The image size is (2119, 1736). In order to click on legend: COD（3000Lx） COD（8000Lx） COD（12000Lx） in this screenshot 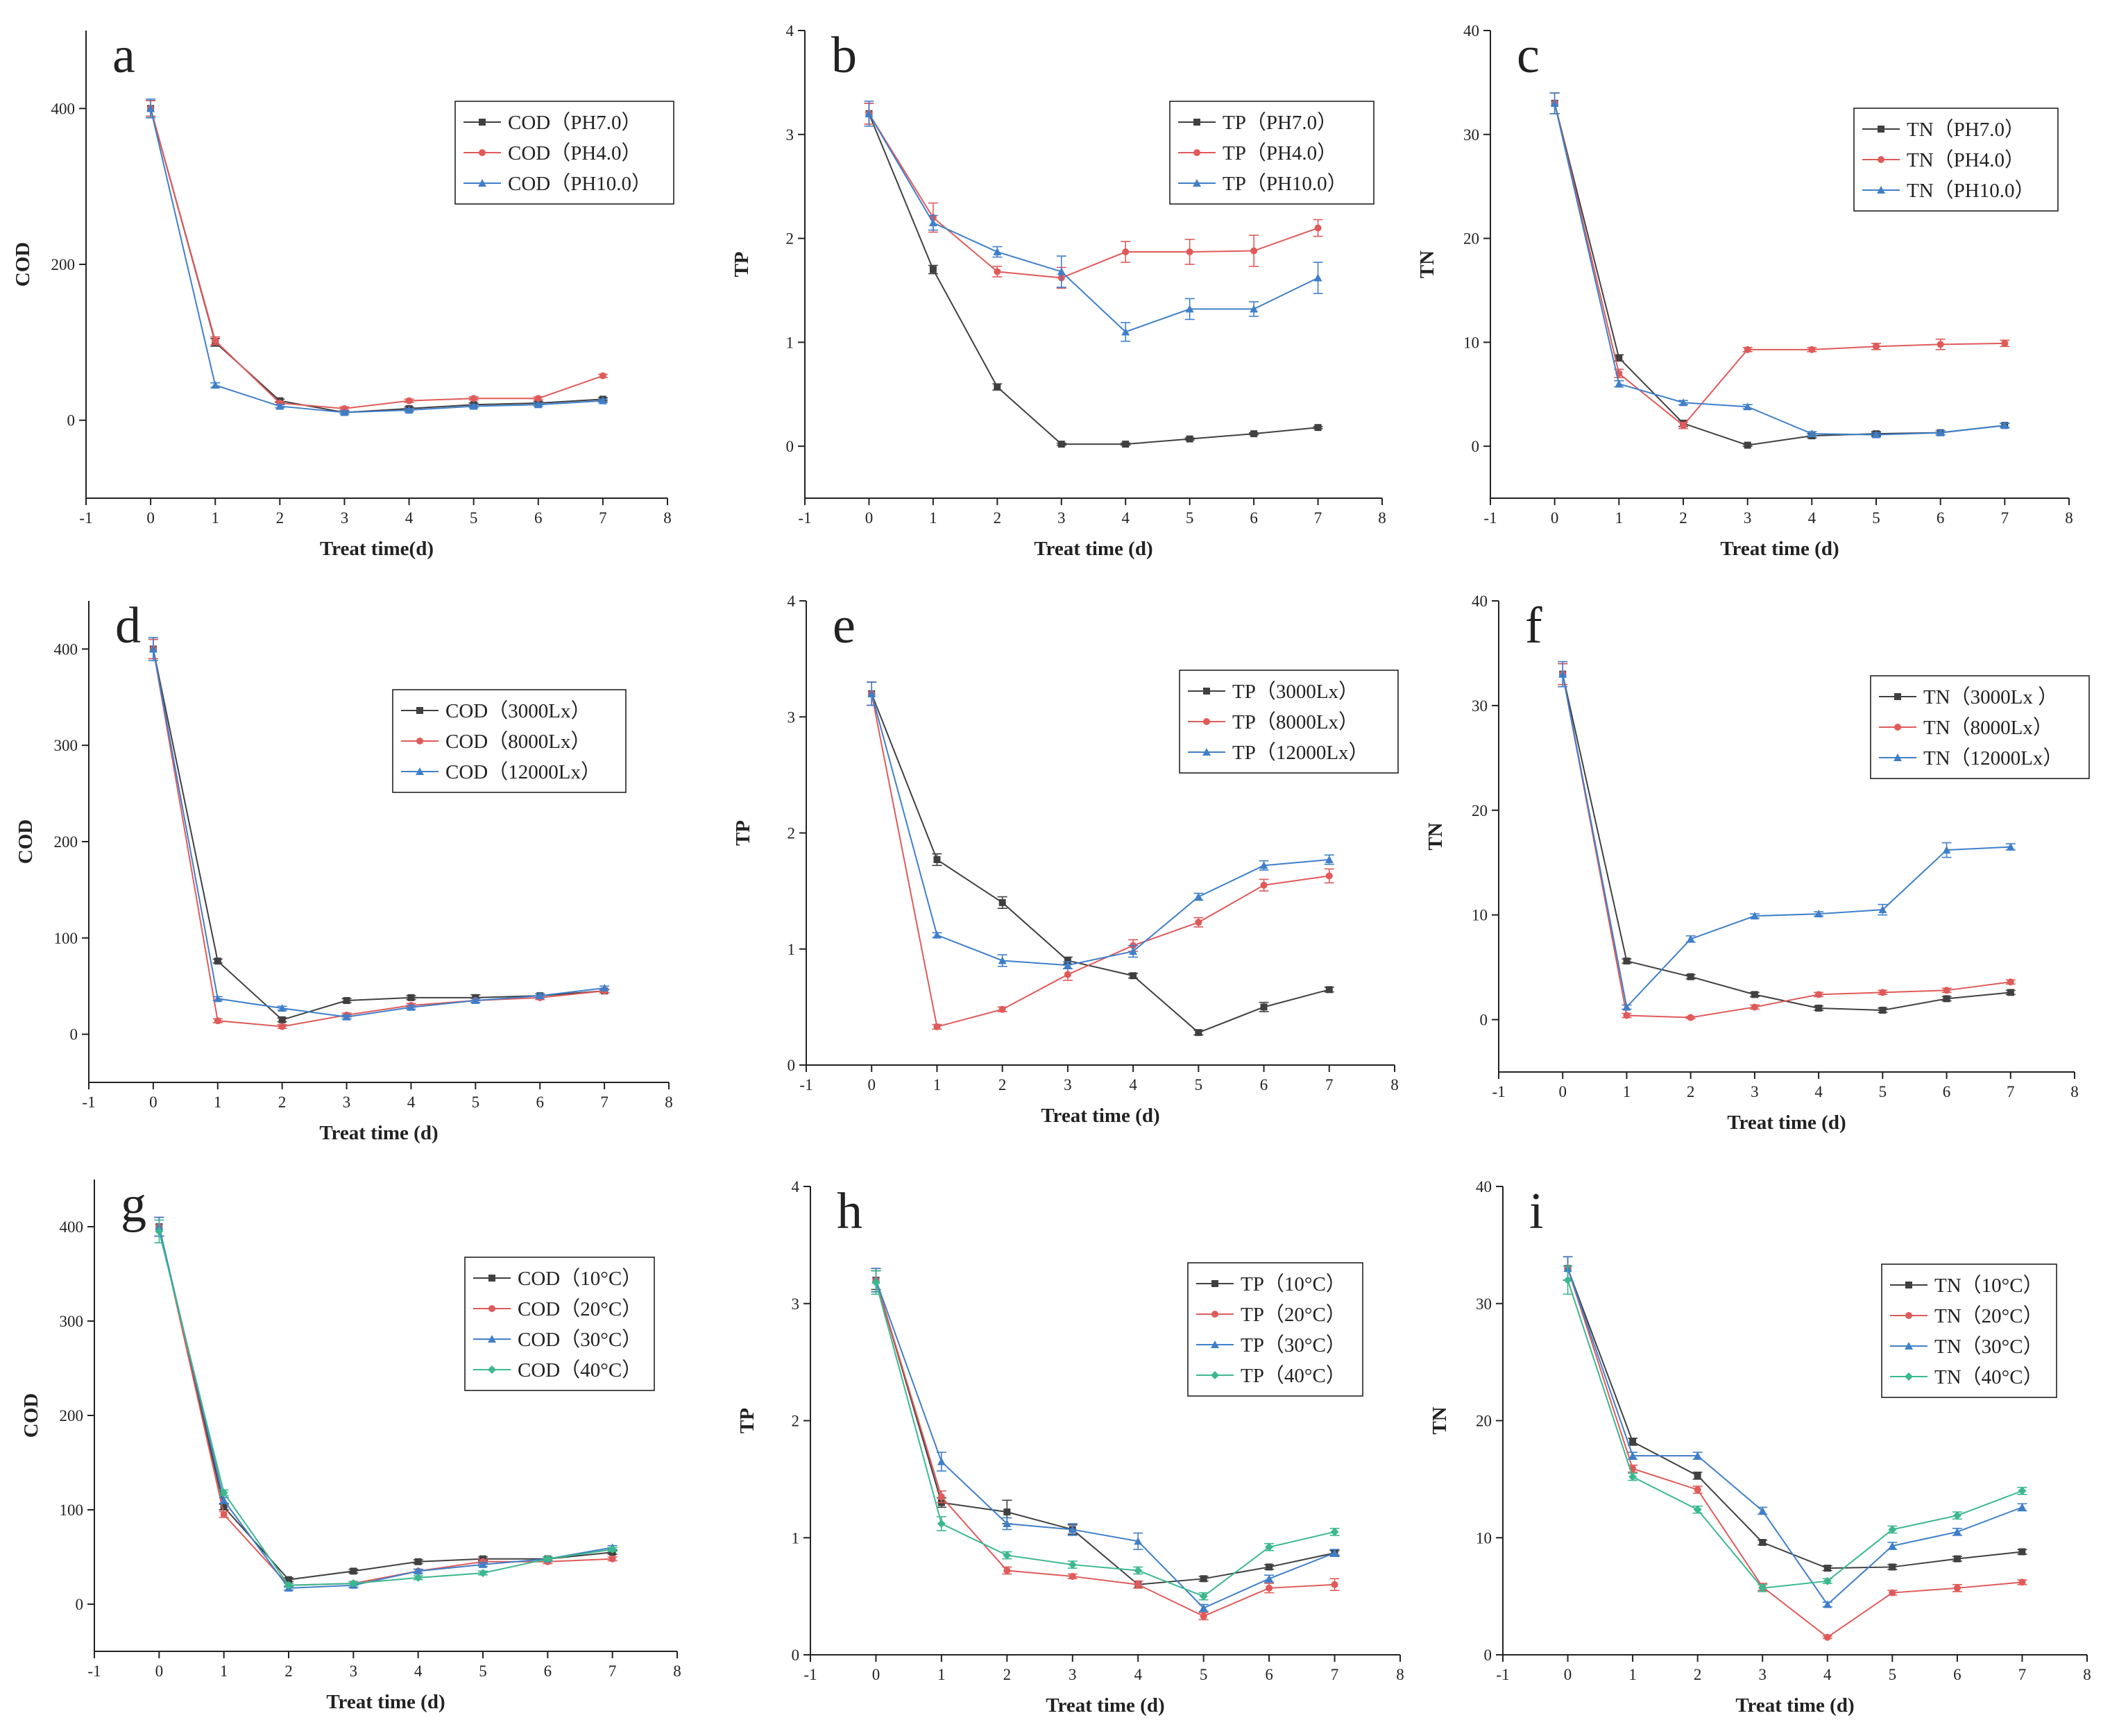, I will do `click(509, 741)`.